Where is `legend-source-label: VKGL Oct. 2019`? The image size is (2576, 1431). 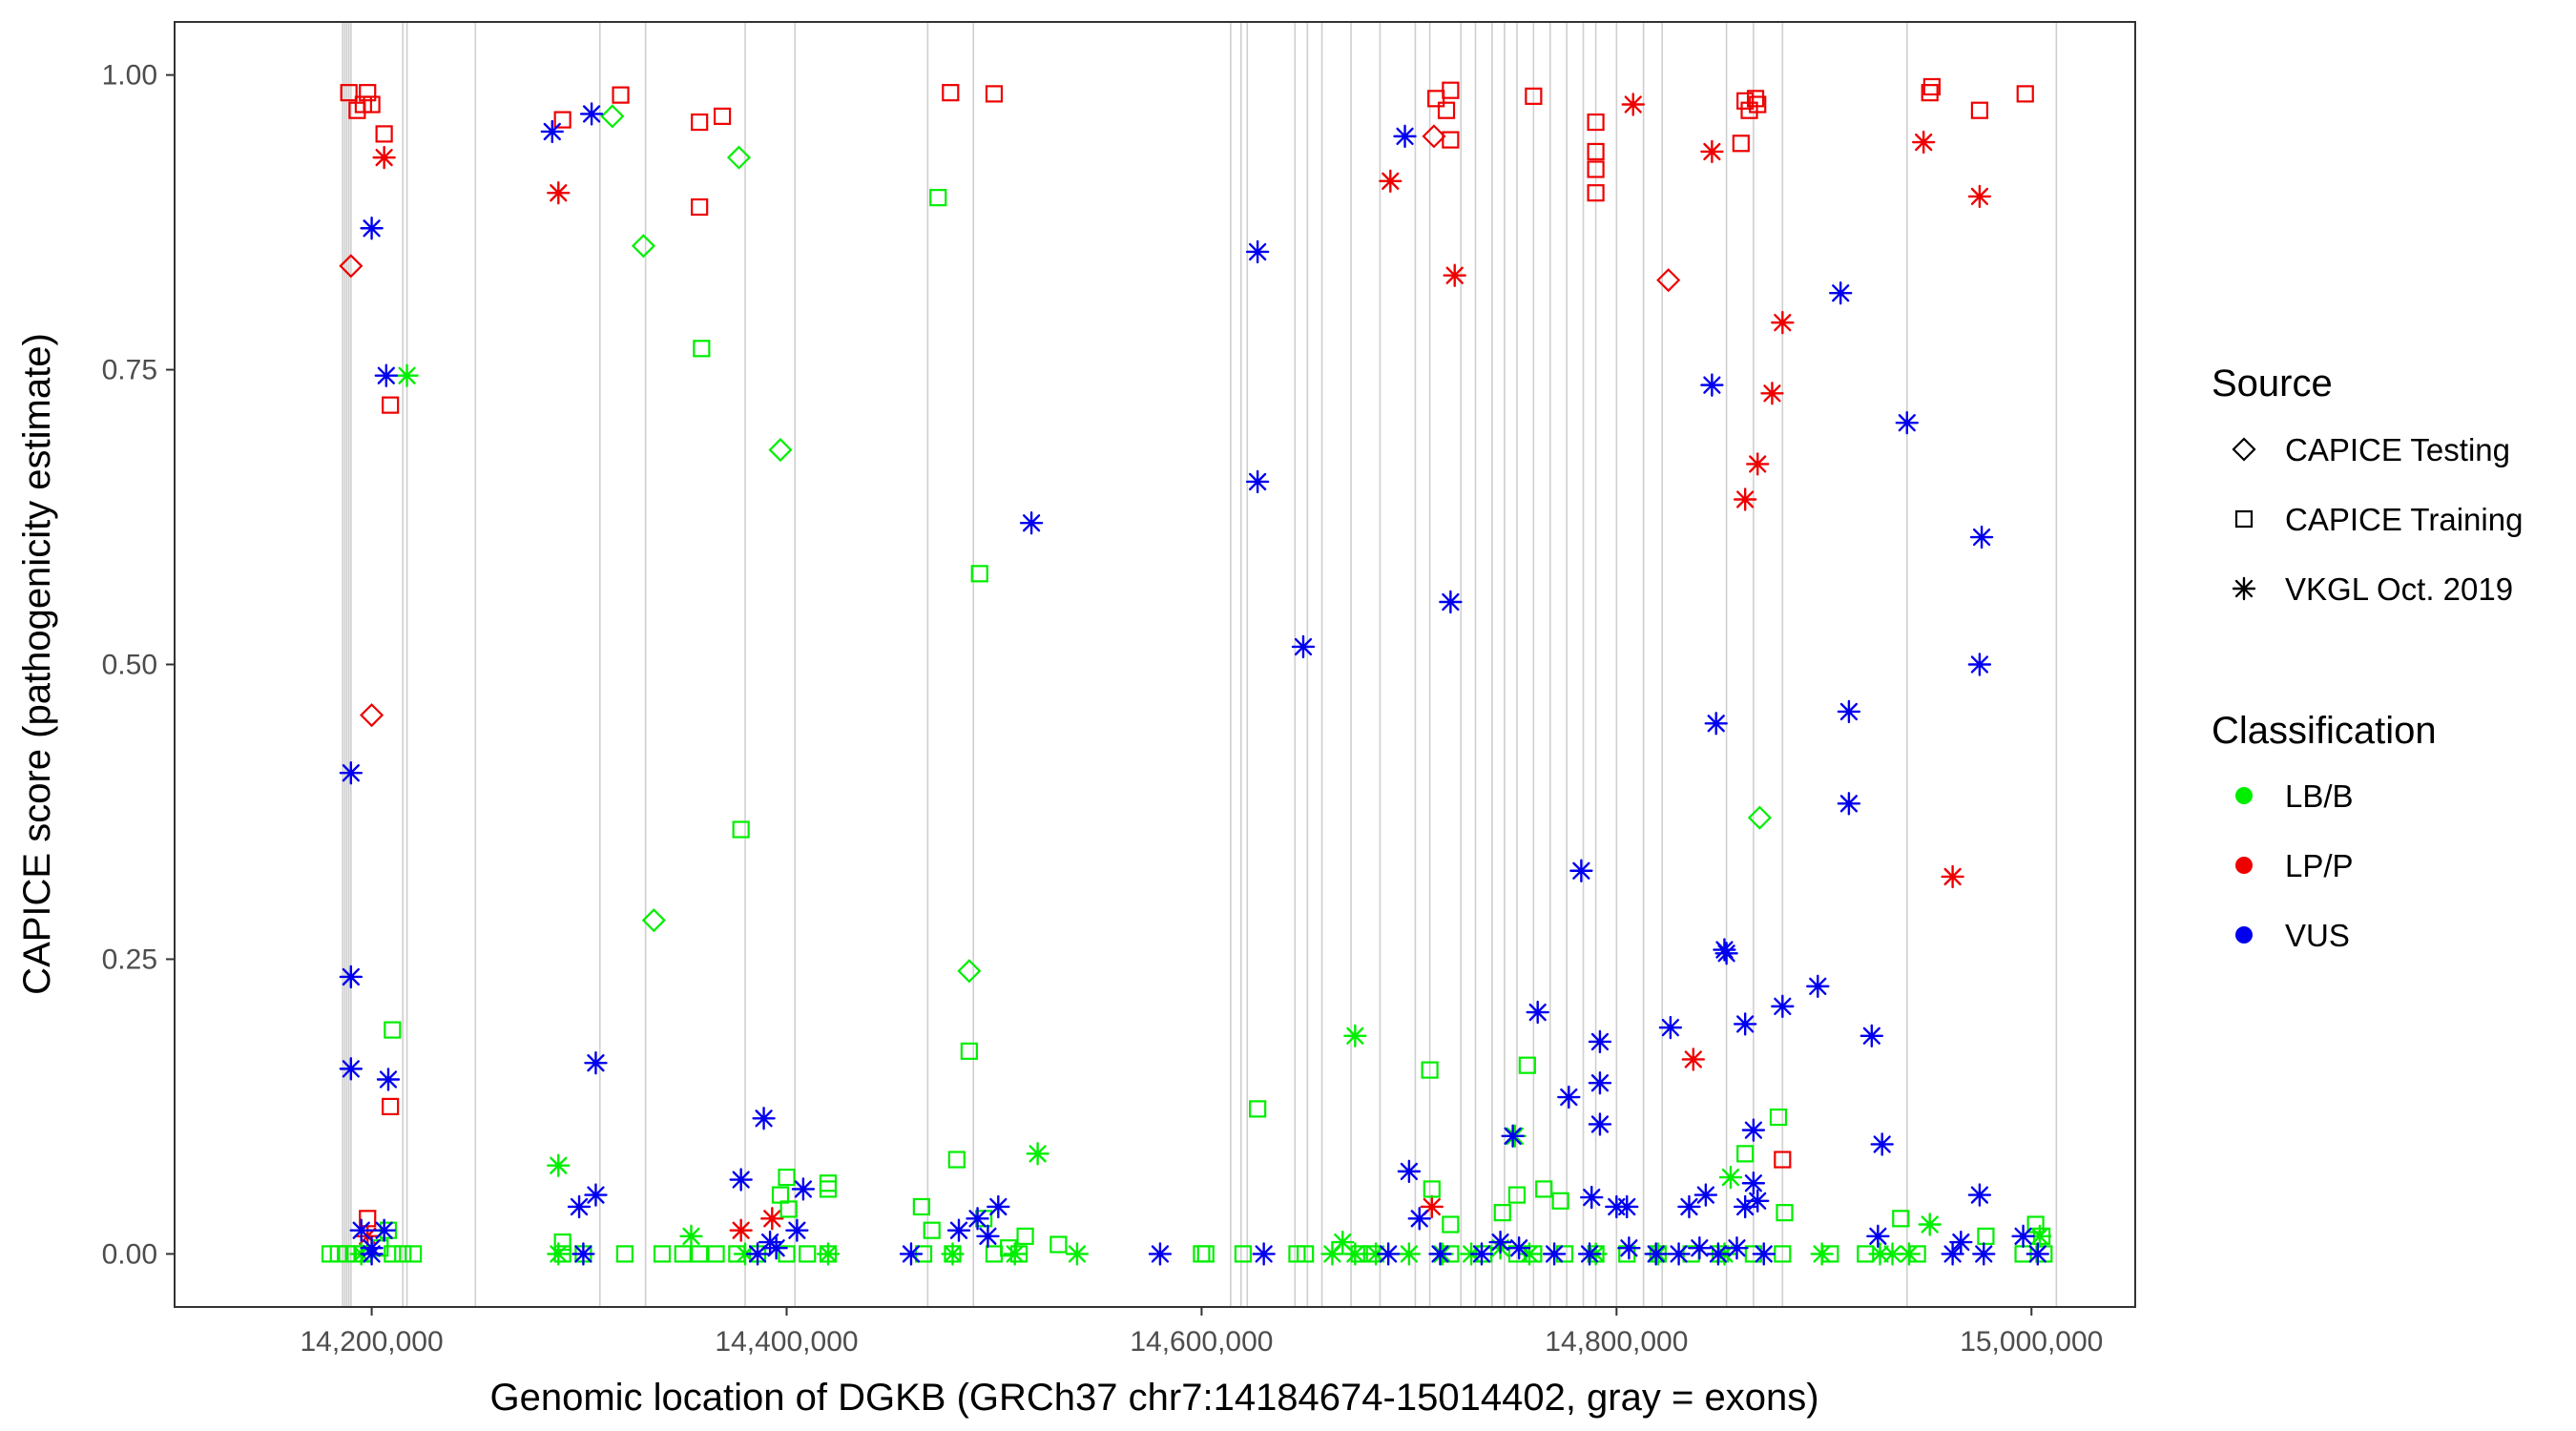 legend-source-label: VKGL Oct. 2019 is located at coordinates (2399, 589).